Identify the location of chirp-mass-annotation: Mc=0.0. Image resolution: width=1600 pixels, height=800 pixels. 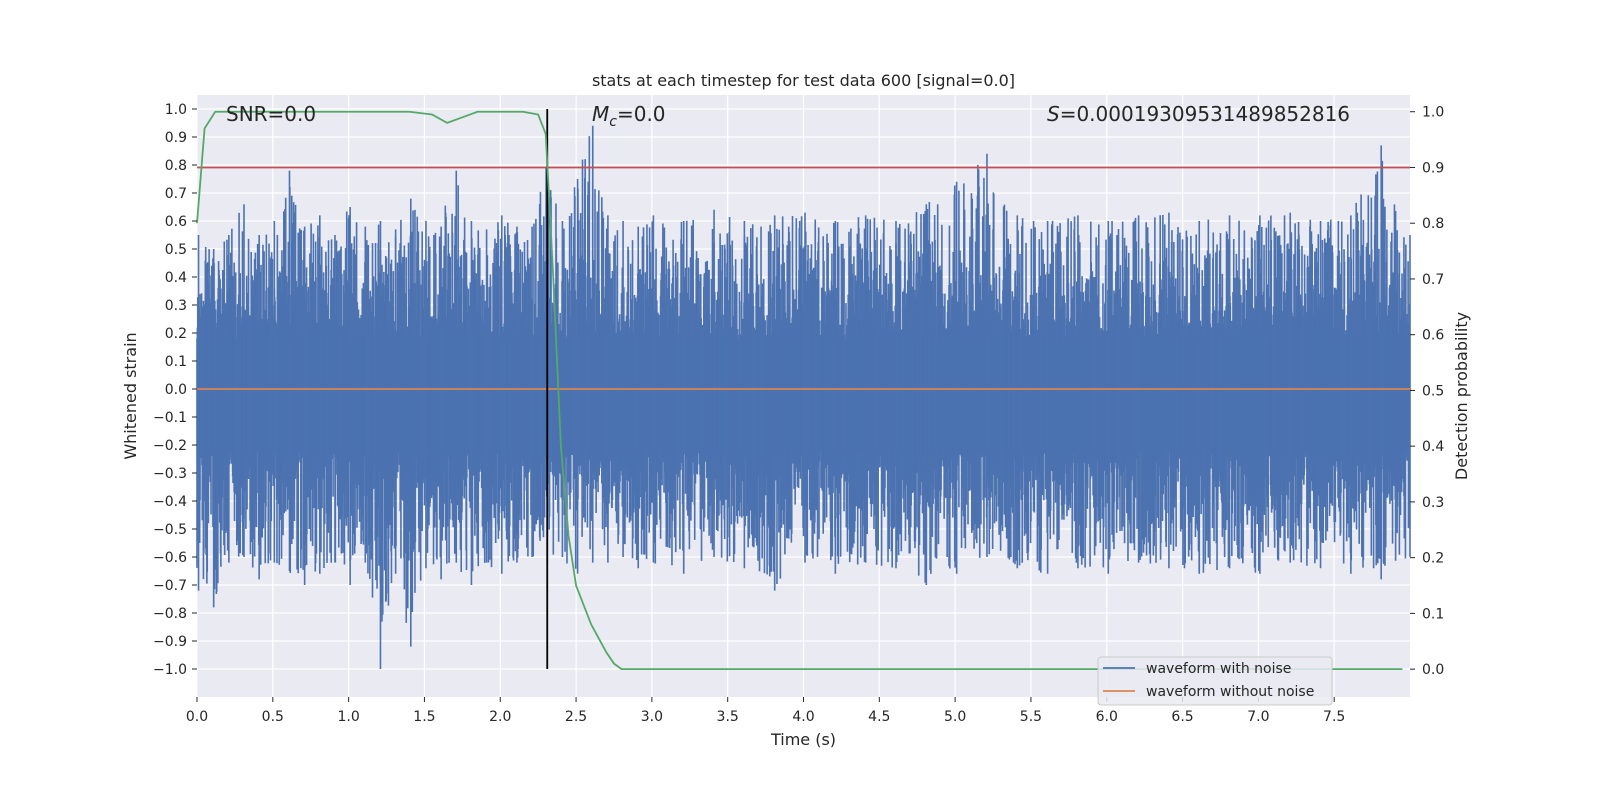
(629, 116).